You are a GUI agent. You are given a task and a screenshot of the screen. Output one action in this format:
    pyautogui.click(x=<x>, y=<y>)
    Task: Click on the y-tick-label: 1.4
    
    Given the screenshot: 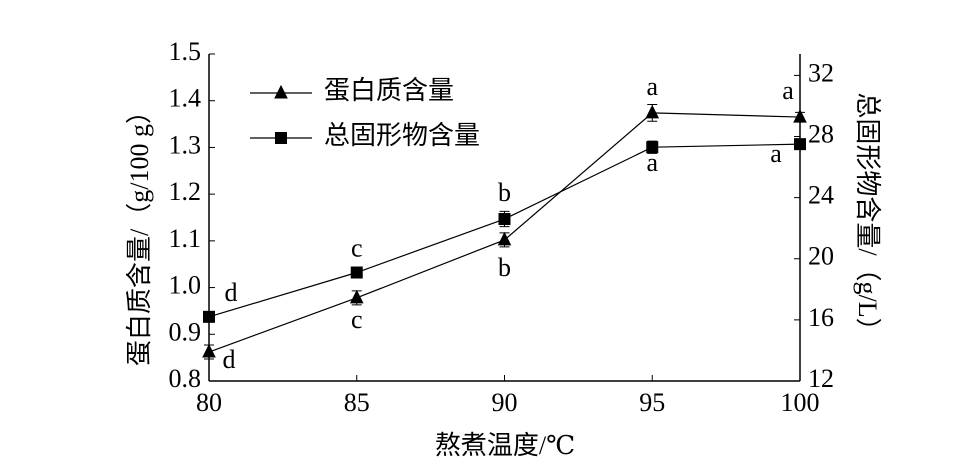 What is the action you would take?
    pyautogui.click(x=185, y=98)
    